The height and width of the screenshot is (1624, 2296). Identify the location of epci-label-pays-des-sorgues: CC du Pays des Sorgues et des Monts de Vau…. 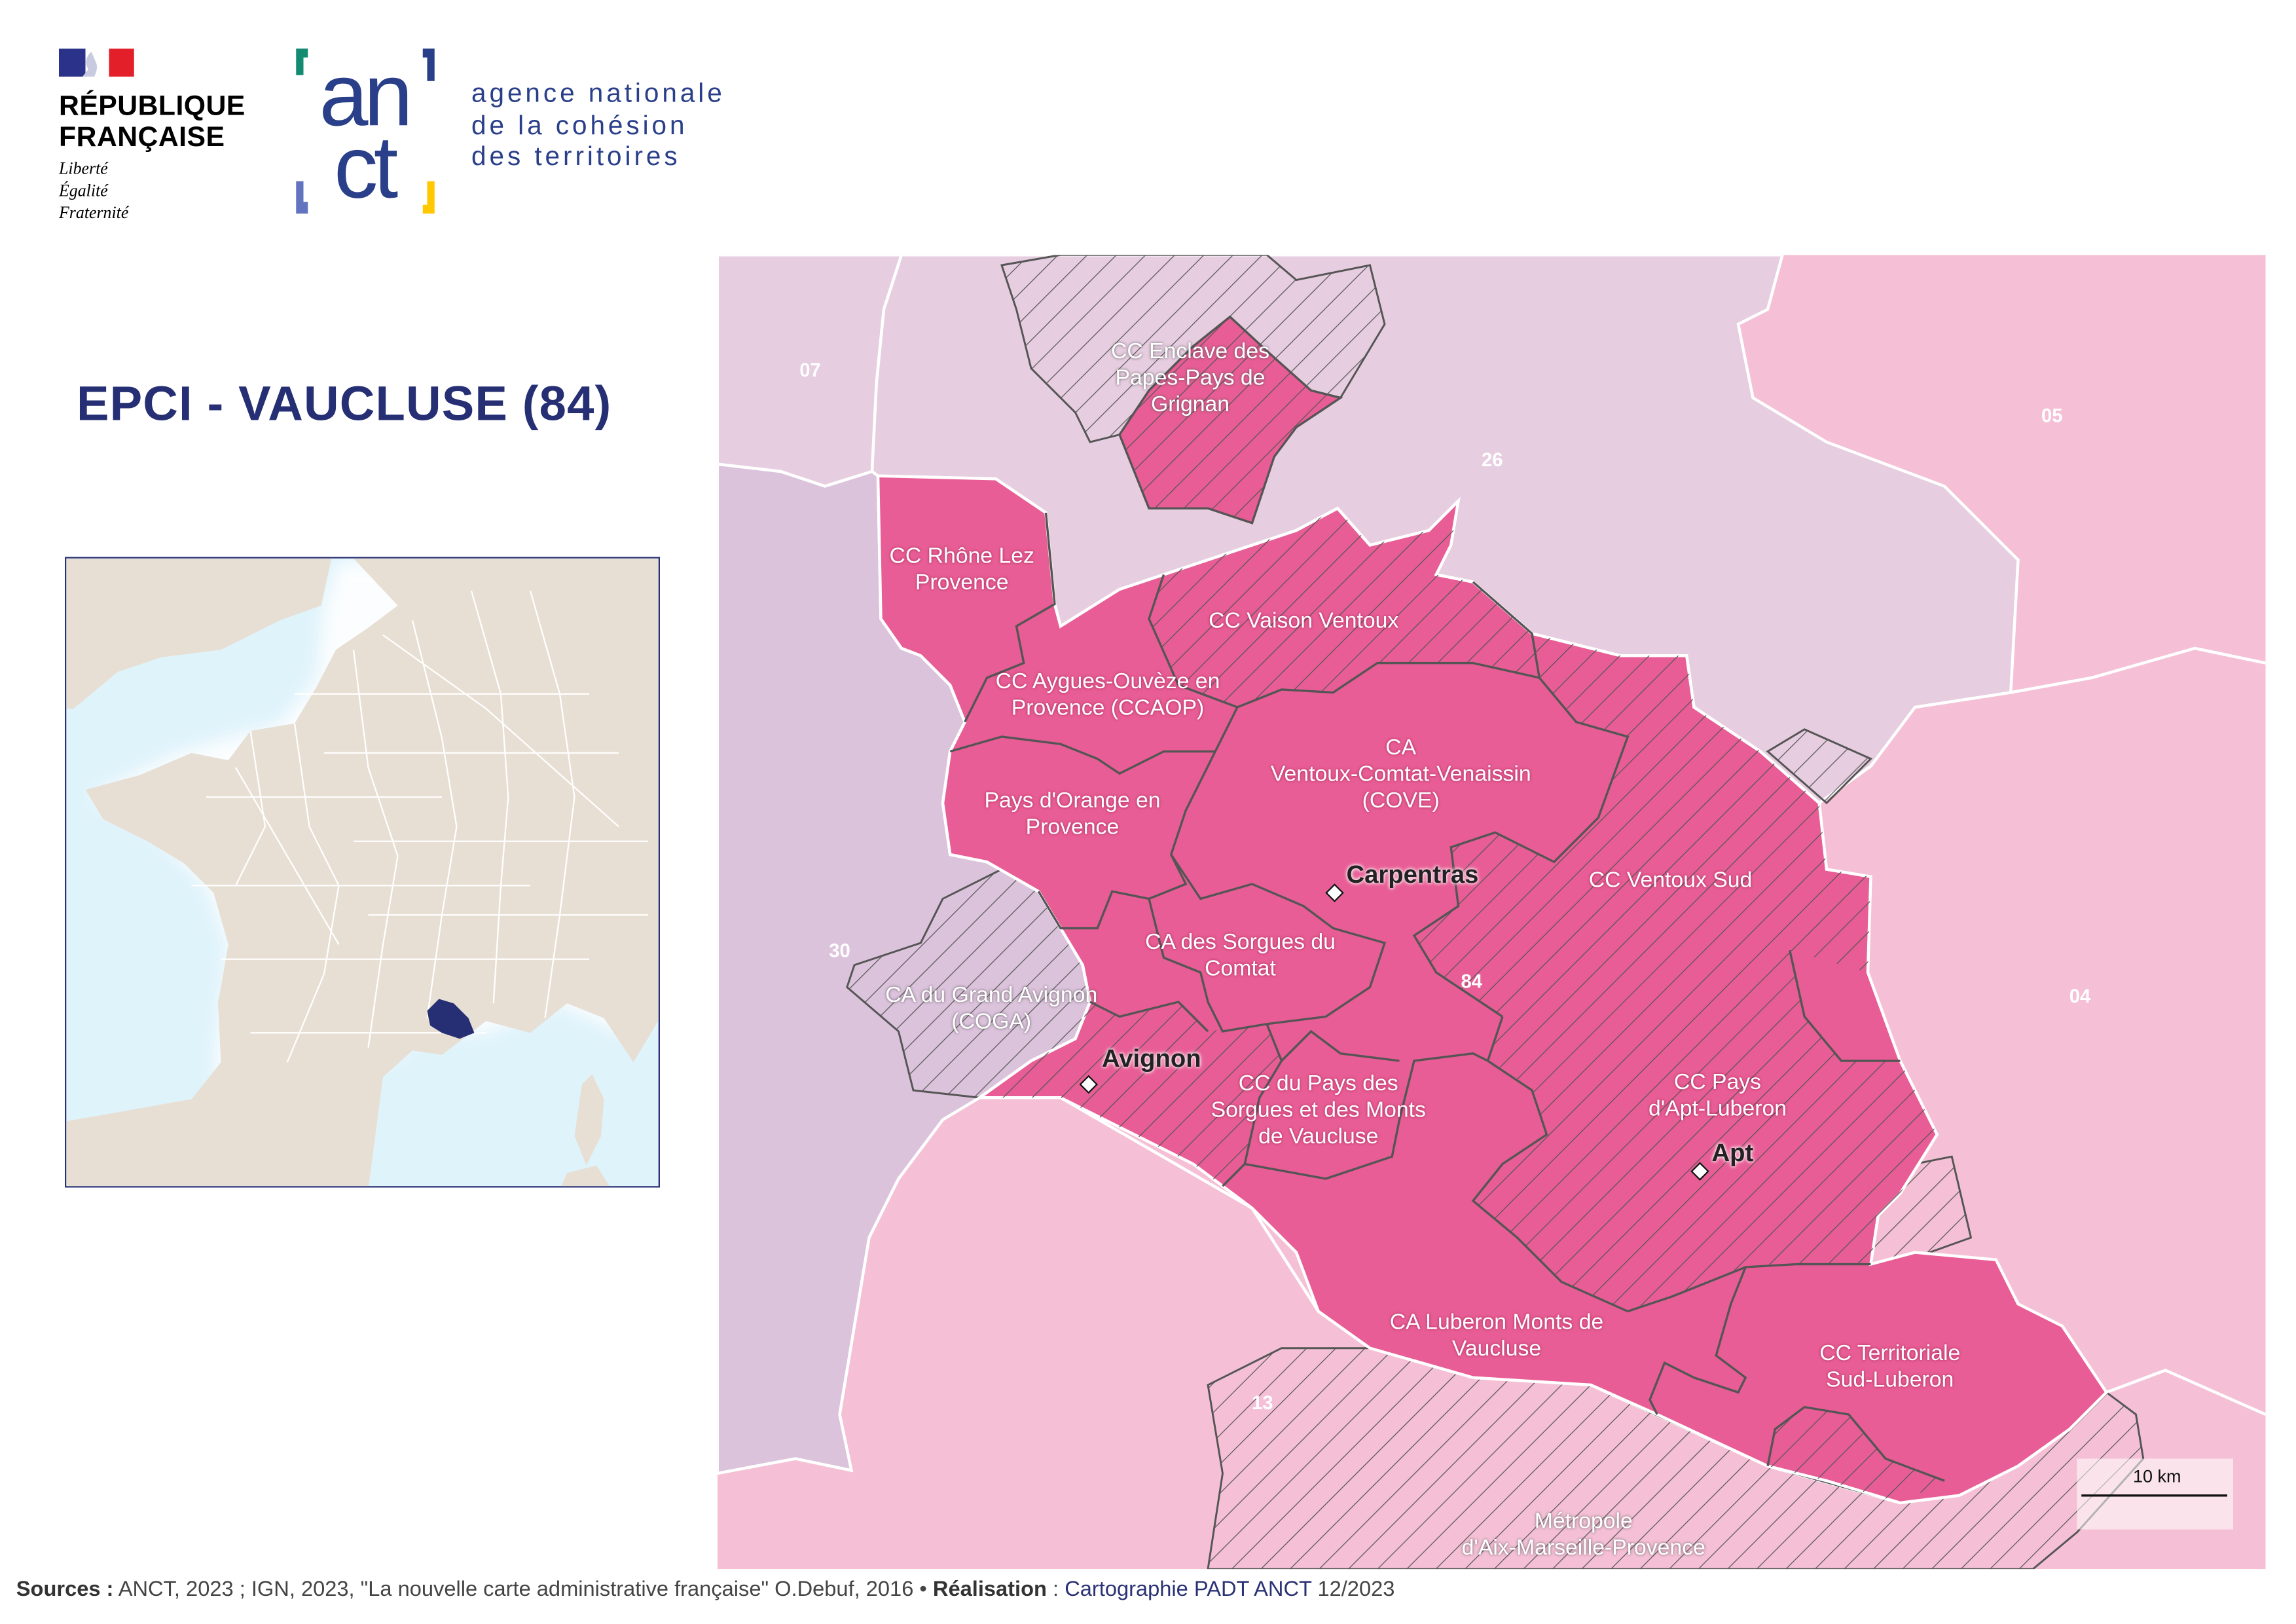
(1318, 1110).